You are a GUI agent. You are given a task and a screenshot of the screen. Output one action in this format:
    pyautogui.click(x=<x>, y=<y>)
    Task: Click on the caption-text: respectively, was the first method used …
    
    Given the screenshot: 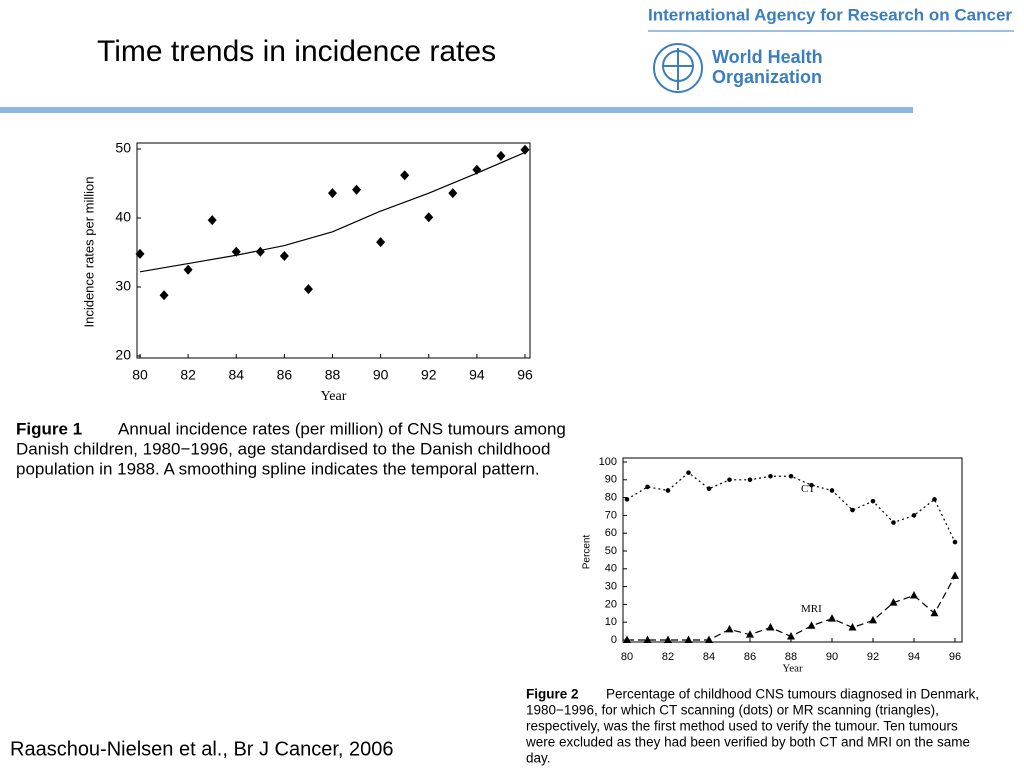 What is the action you would take?
    pyautogui.click(x=742, y=726)
    